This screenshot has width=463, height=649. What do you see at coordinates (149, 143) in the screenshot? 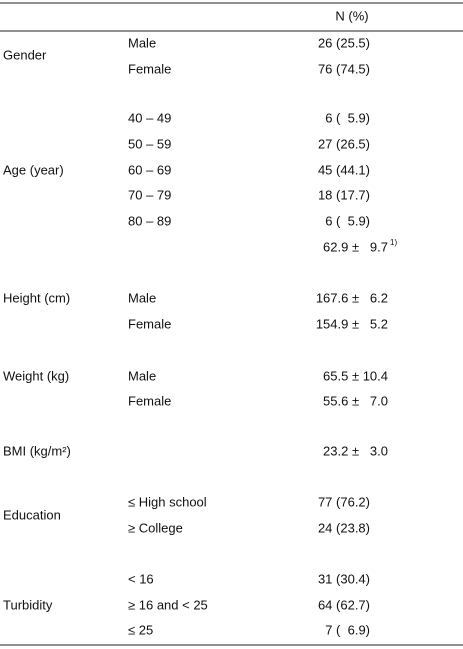
I see `sub-label: 50 – 59` at bounding box center [149, 143].